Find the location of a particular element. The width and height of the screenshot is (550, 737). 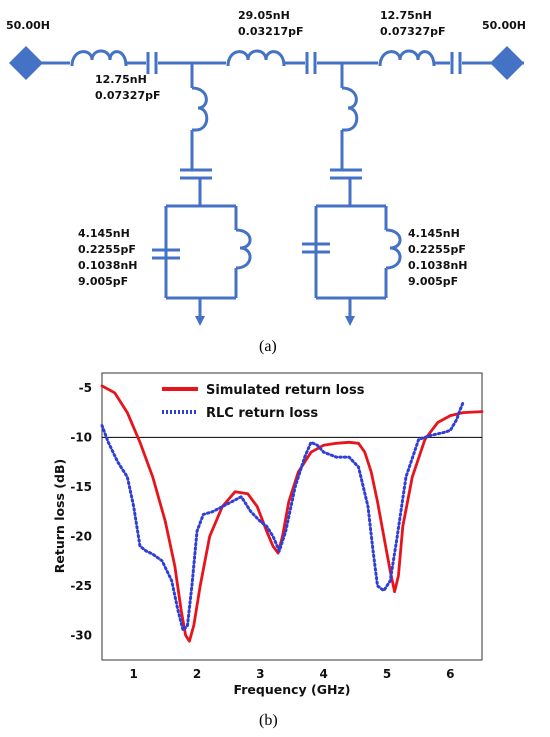

series1-inductance: 12.75nH is located at coordinates (121, 79).